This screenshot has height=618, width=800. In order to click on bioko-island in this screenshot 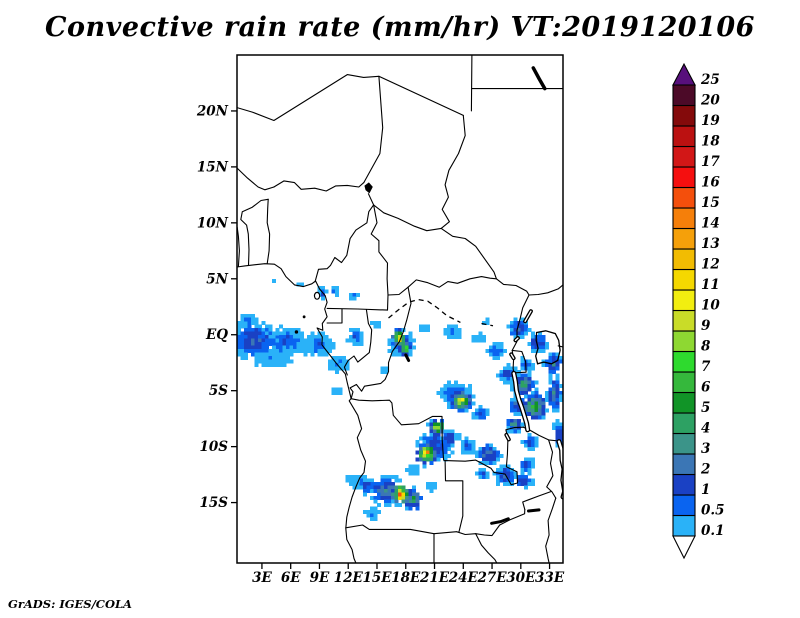, I will do `click(317, 295)`.